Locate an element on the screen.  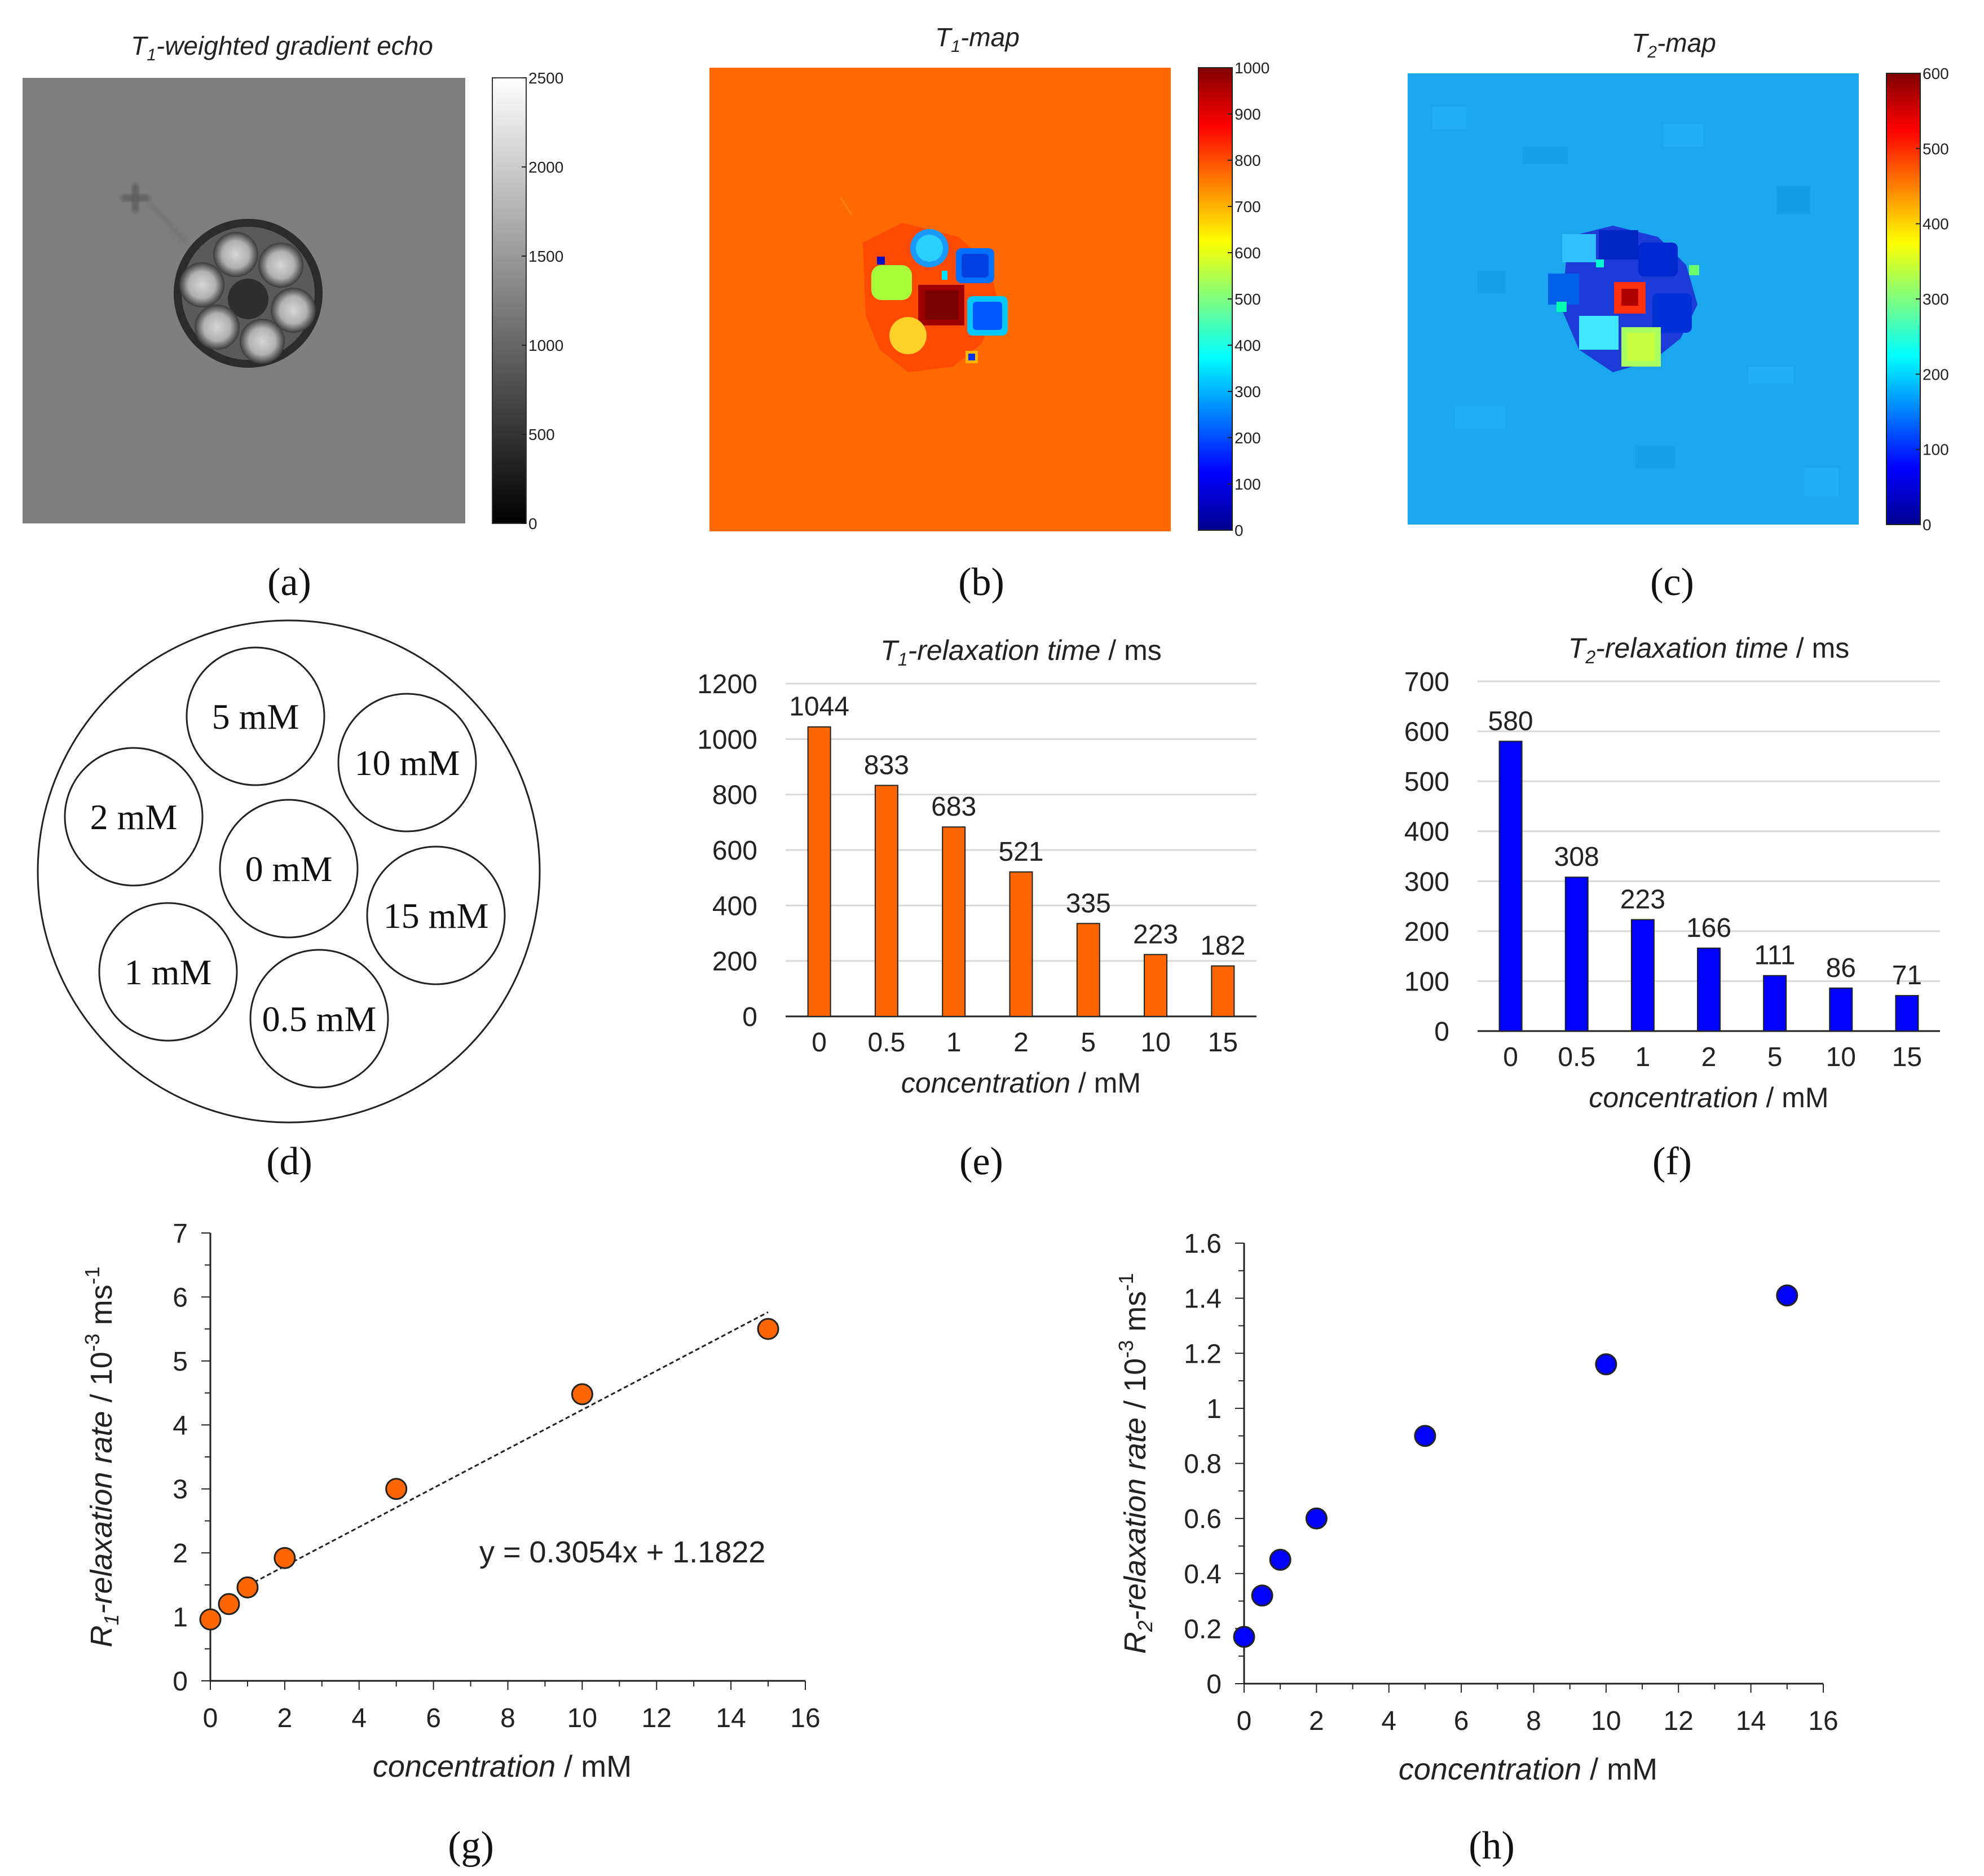
tube-label: 0.5 mM is located at coordinates (319, 1019).